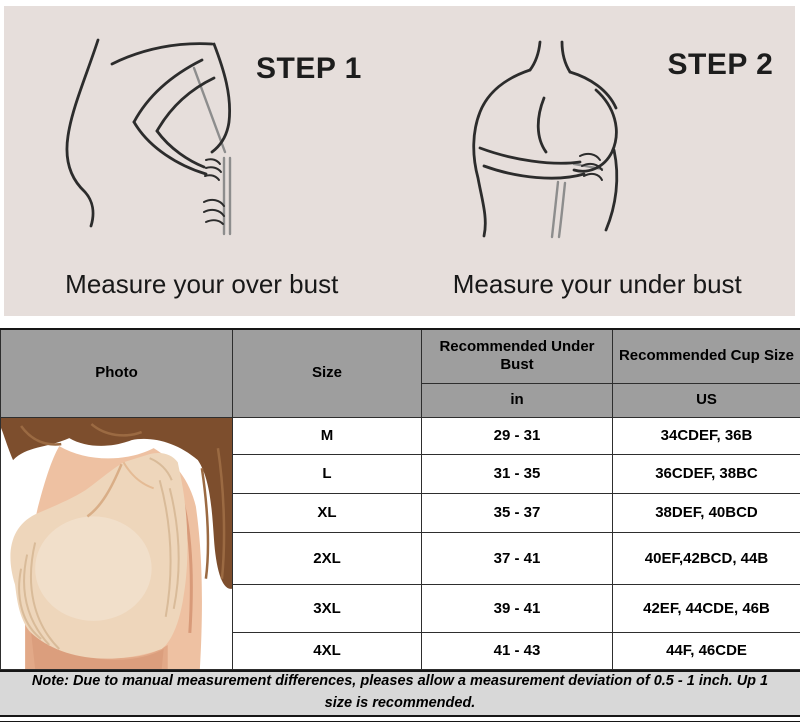 The width and height of the screenshot is (800, 722). I want to click on step1-overbust-illustration, so click(148, 137).